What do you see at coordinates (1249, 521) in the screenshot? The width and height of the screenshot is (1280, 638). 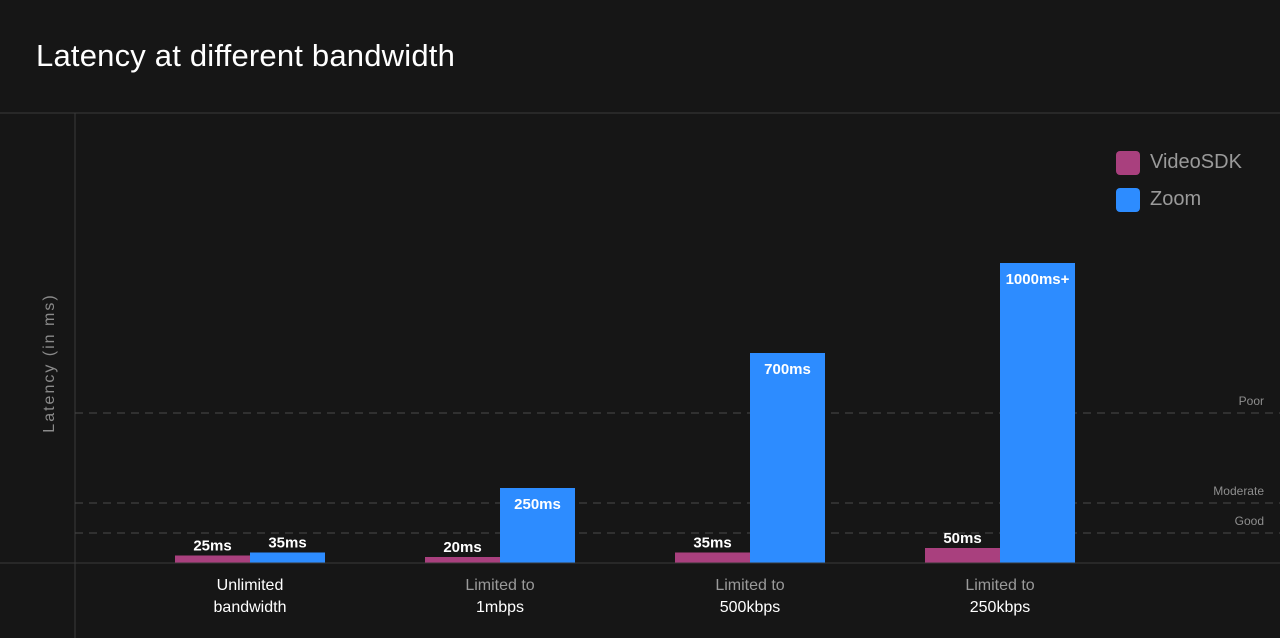 I see `threshold-label-good: Good` at bounding box center [1249, 521].